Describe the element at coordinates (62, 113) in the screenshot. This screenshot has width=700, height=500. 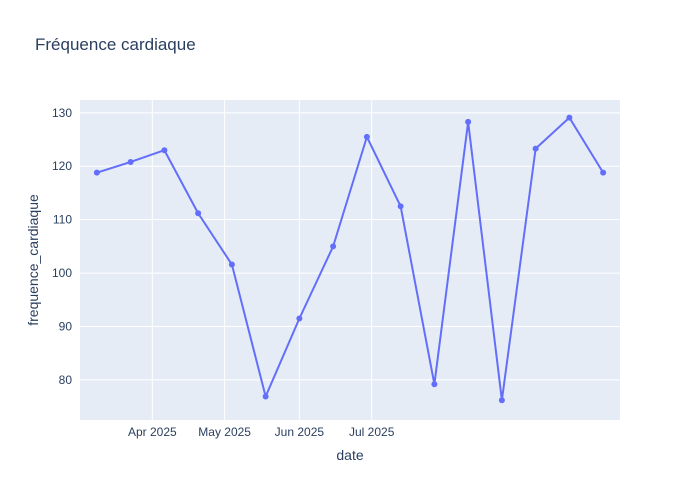
I see `y-tick-label: 130` at that location.